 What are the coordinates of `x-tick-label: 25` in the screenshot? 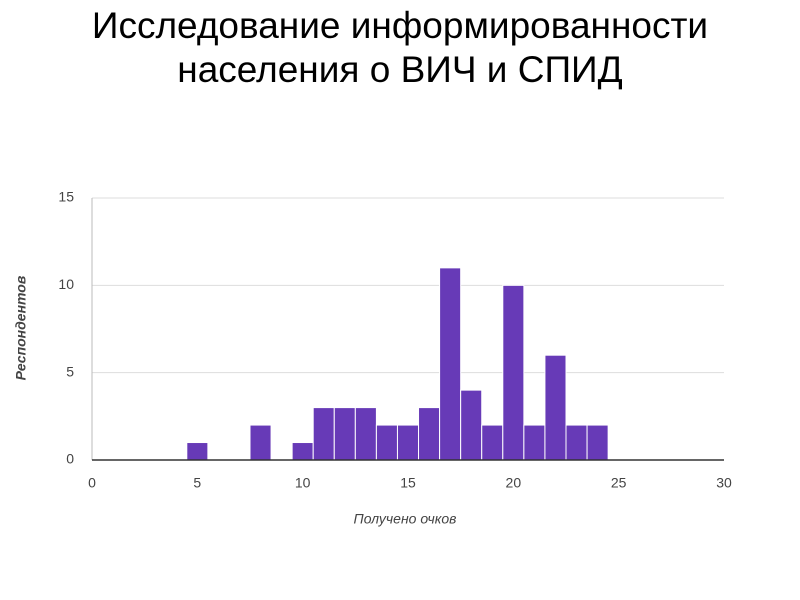 It's located at (619, 483).